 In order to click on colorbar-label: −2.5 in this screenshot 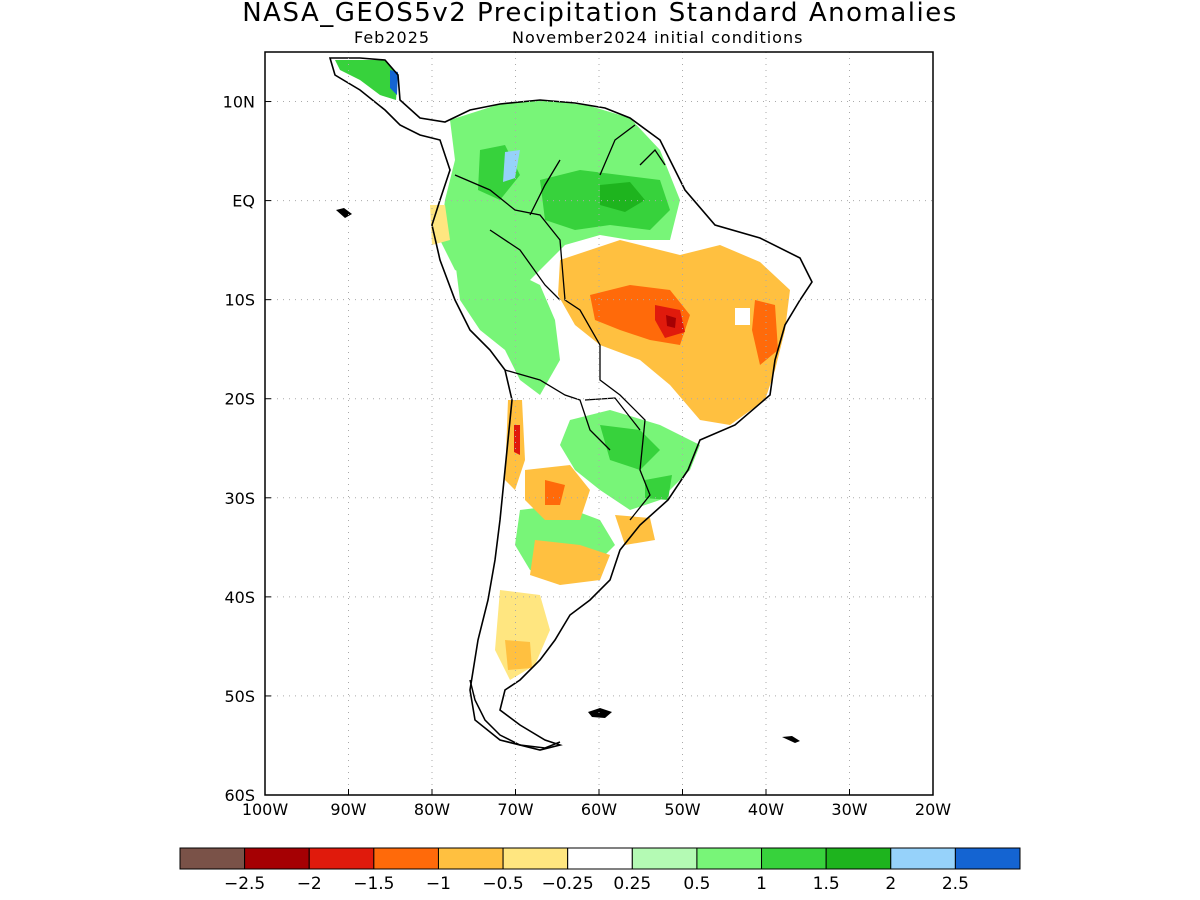, I will do `click(244, 884)`.